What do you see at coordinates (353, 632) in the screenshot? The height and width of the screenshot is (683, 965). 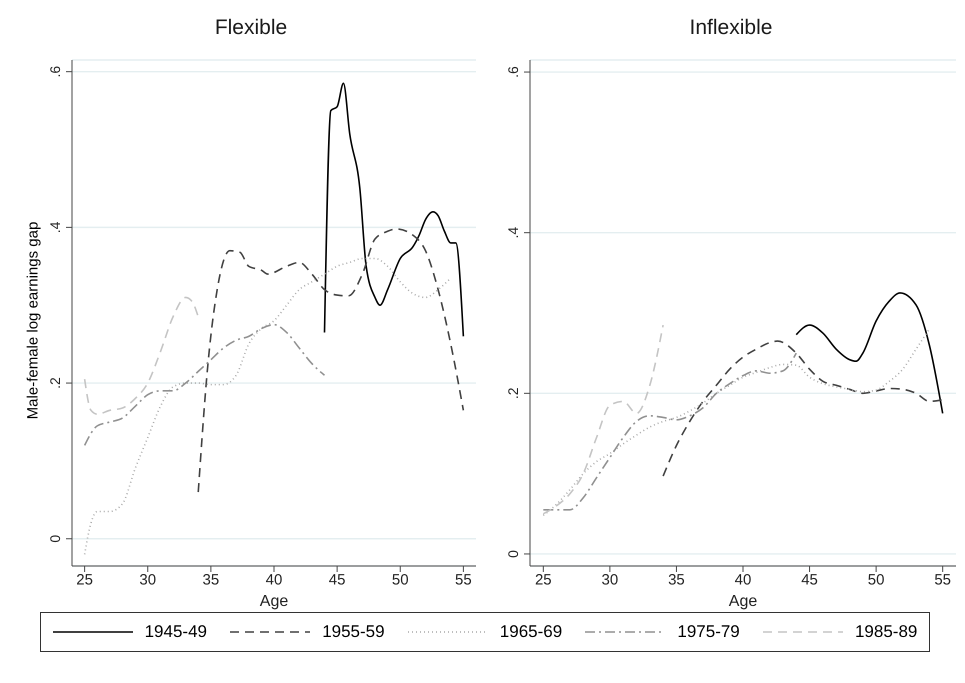 I see `legend-label: 1955-59` at bounding box center [353, 632].